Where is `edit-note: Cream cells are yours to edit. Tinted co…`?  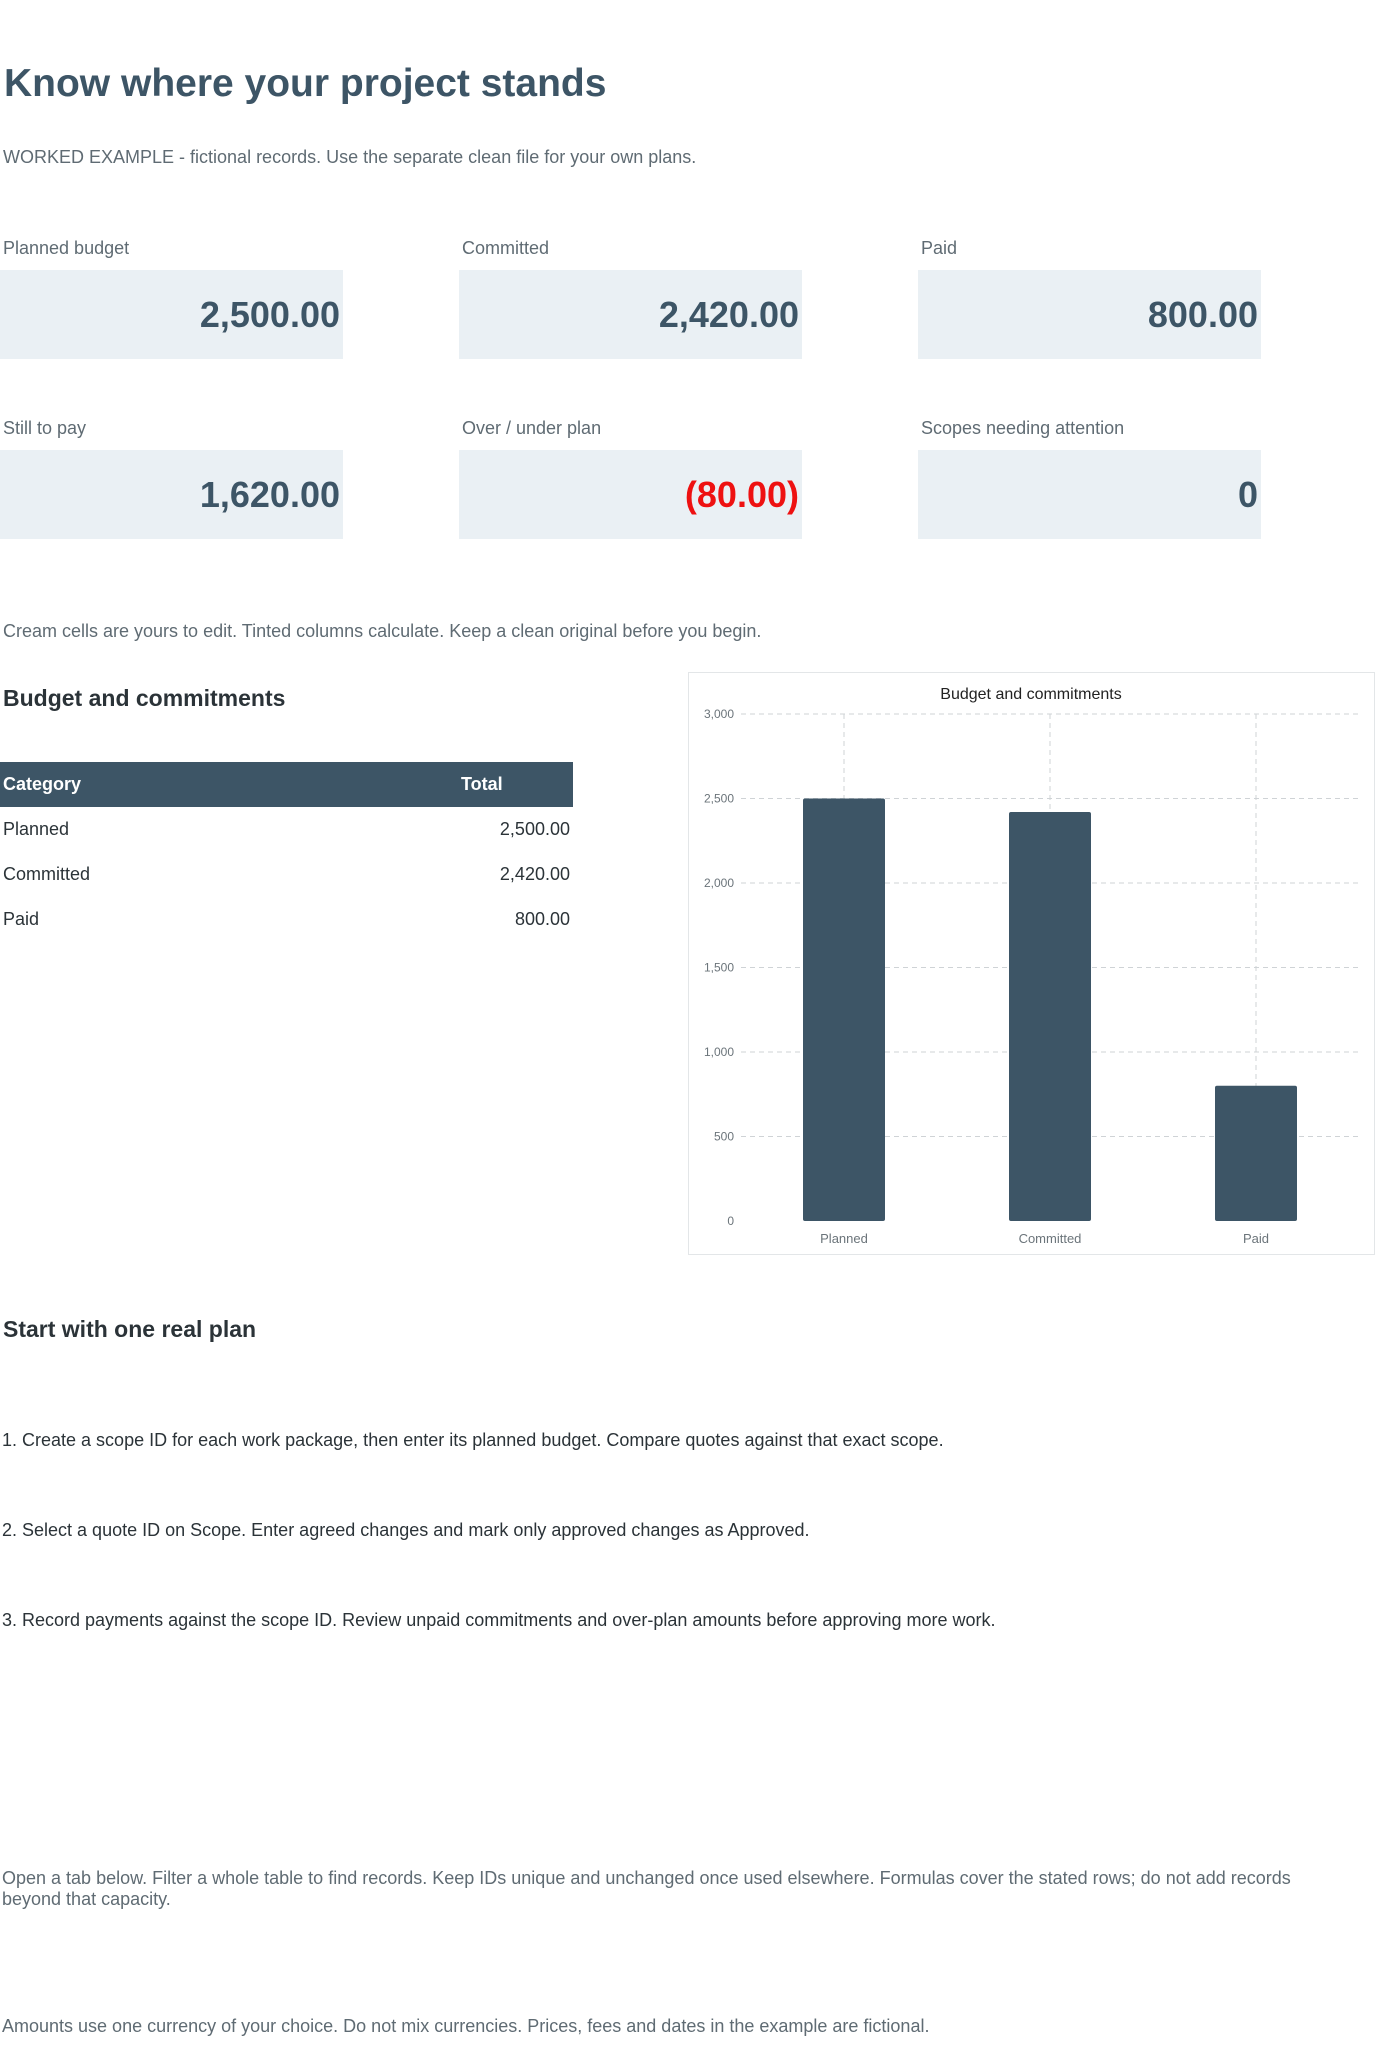 edit-note: Cream cells are yours to edit. Tinted co… is located at coordinates (382, 631).